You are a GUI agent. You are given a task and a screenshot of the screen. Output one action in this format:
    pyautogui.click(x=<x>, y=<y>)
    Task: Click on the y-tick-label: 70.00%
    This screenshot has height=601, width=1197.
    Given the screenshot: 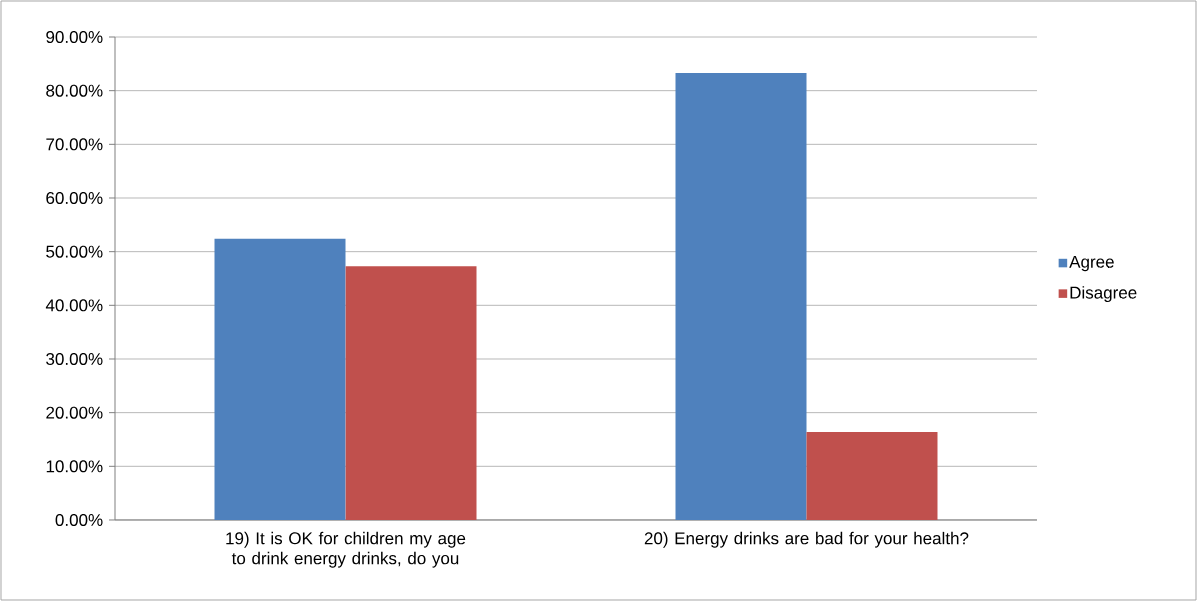 What is the action you would take?
    pyautogui.click(x=74, y=144)
    